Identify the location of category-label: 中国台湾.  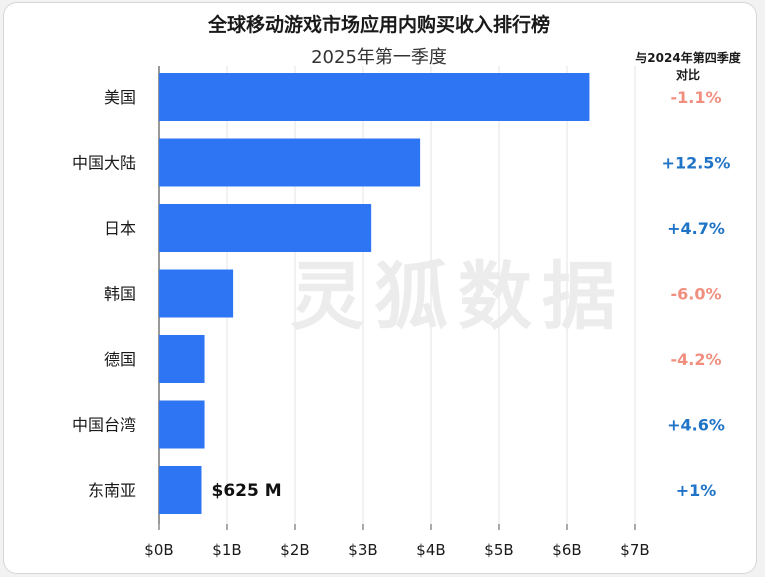
(104, 425).